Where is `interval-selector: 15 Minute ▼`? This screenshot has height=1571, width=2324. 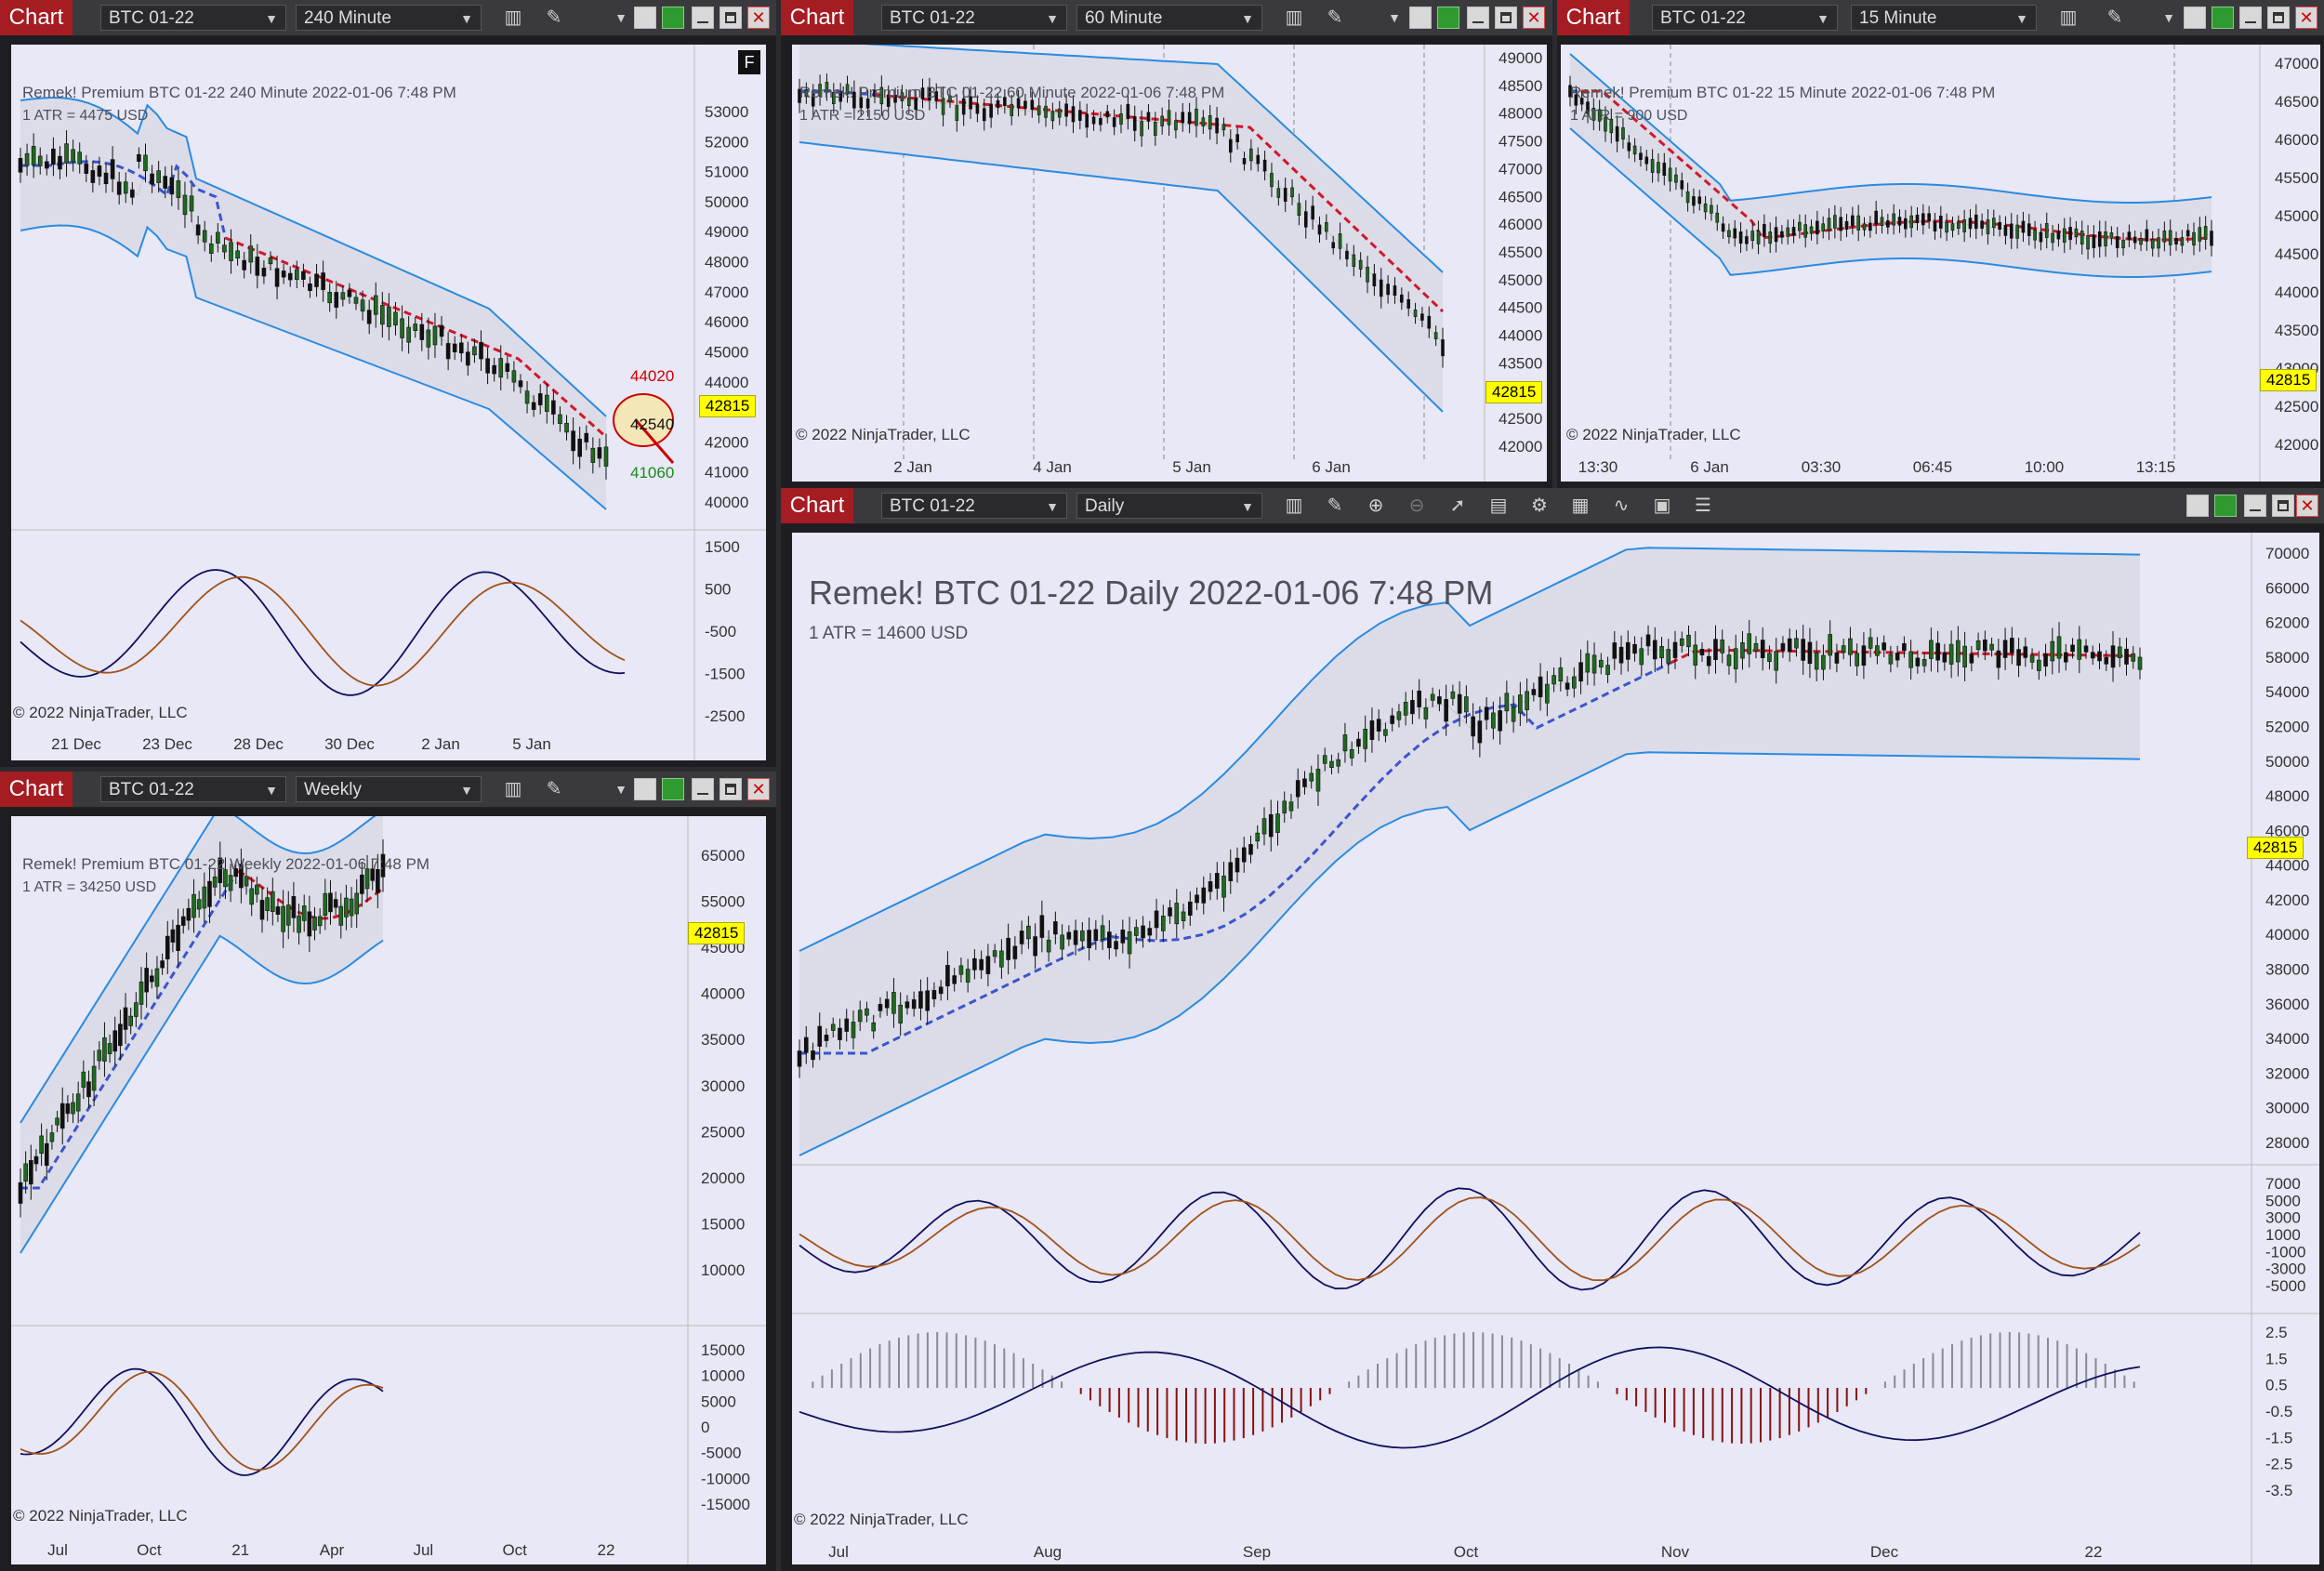 interval-selector: 15 Minute ▼ is located at coordinates (1944, 18).